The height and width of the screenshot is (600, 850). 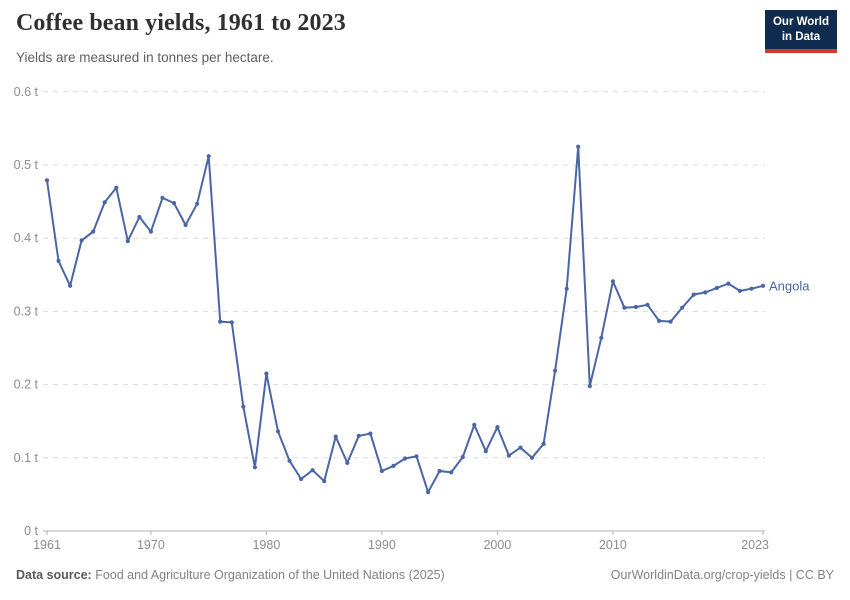 I want to click on y-tick-label: 0.2 t, so click(x=26, y=385).